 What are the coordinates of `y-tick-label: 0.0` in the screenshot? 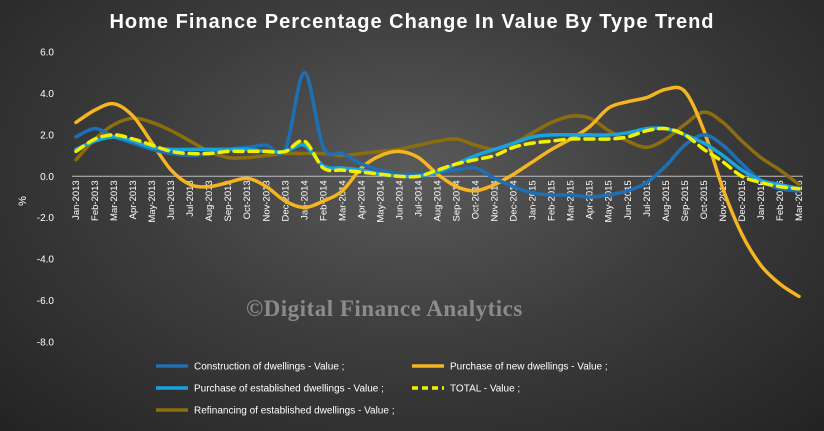 It's located at (47, 177).